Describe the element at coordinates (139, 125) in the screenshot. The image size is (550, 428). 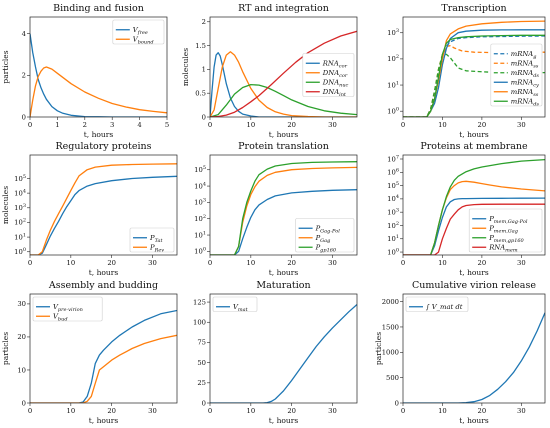
I see `x-tick-label: 4` at that location.